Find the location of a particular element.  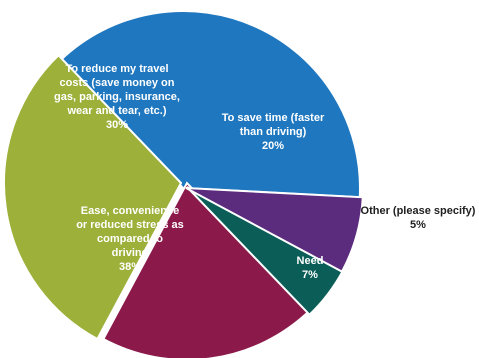

slice-label: Other (please specify) 5% is located at coordinates (418, 218).